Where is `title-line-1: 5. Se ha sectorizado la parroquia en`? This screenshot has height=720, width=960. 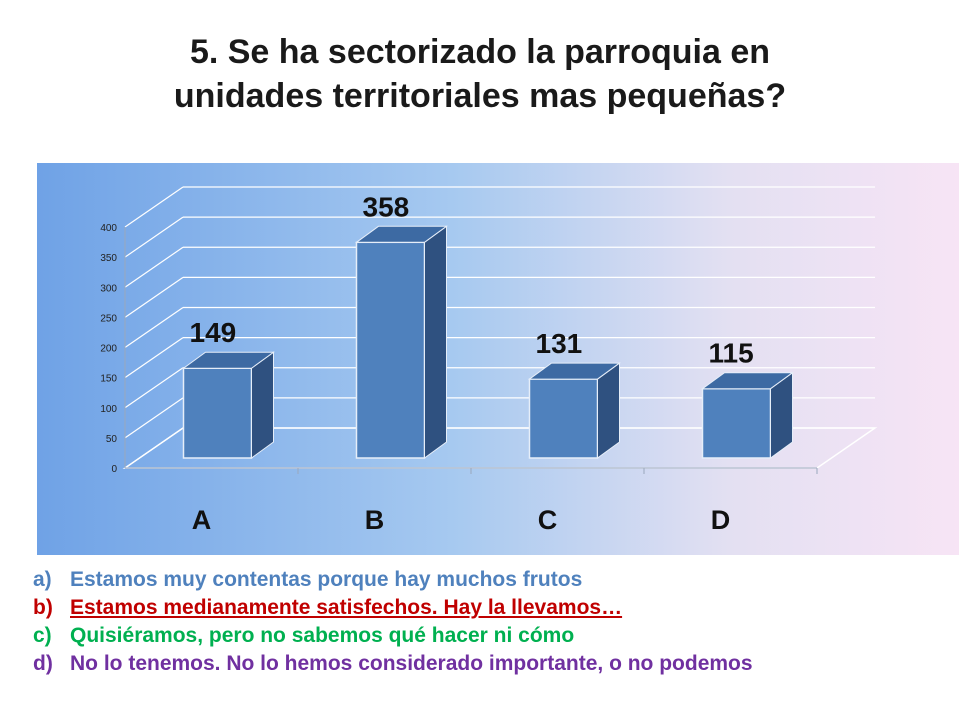
title-line-1: 5. Se ha sectorizado la parroquia en is located at coordinates (480, 52).